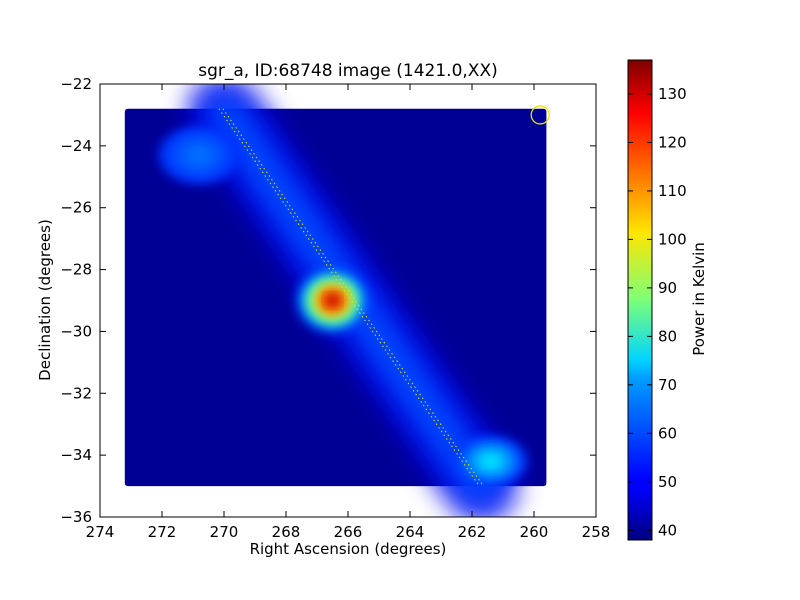  Describe the element at coordinates (76, 455) in the screenshot. I see `y-tick-label: −34` at that location.